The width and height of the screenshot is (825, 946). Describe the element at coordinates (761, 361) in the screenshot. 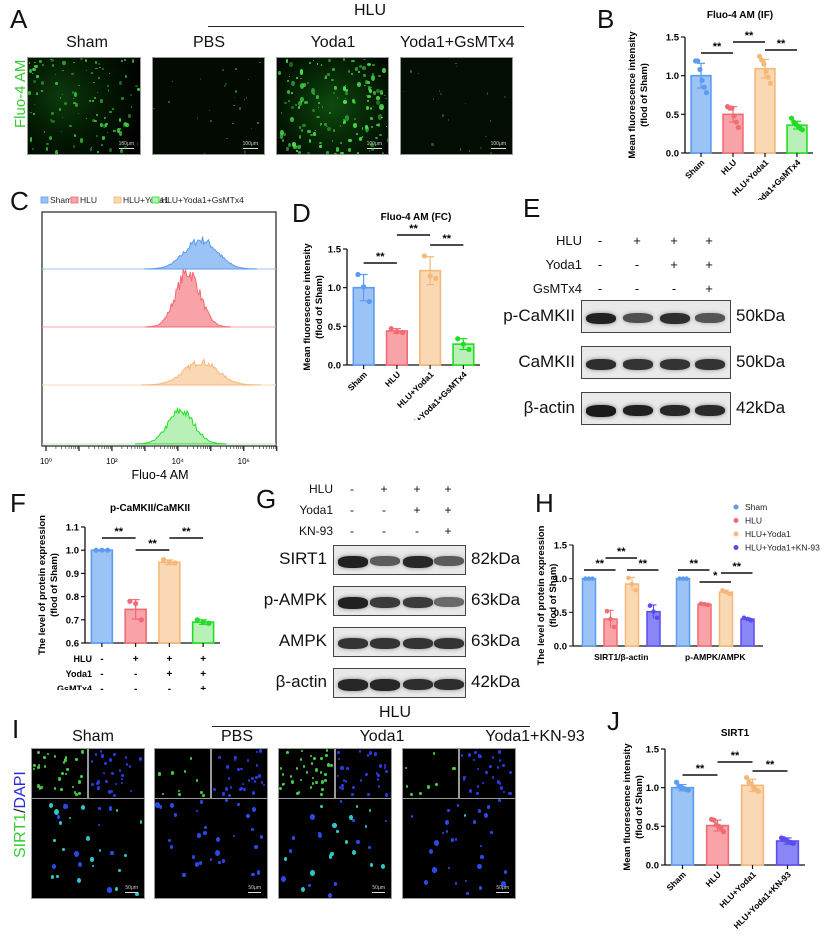

I see `blot-kda: 50kDa` at that location.